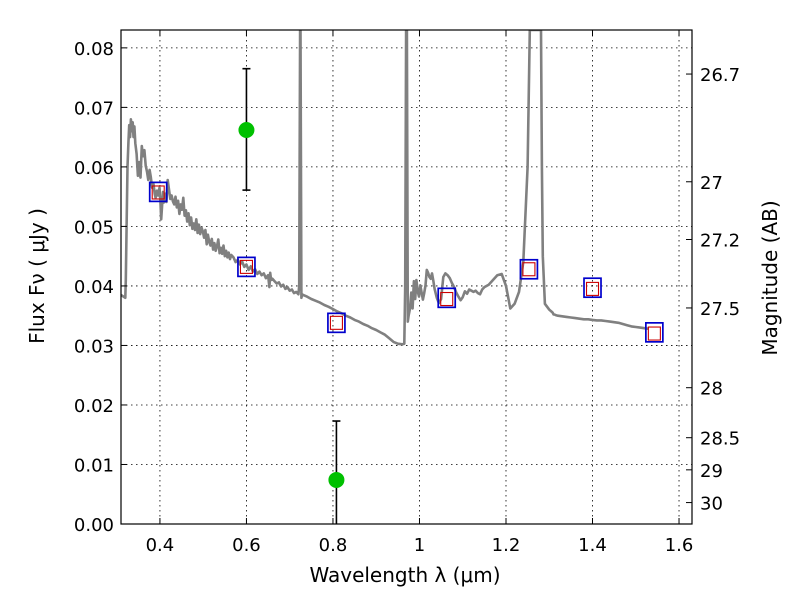 Image resolution: width=800 pixels, height=600 pixels. What do you see at coordinates (94, 346) in the screenshot?
I see `y-tick-label: 0.03` at bounding box center [94, 346].